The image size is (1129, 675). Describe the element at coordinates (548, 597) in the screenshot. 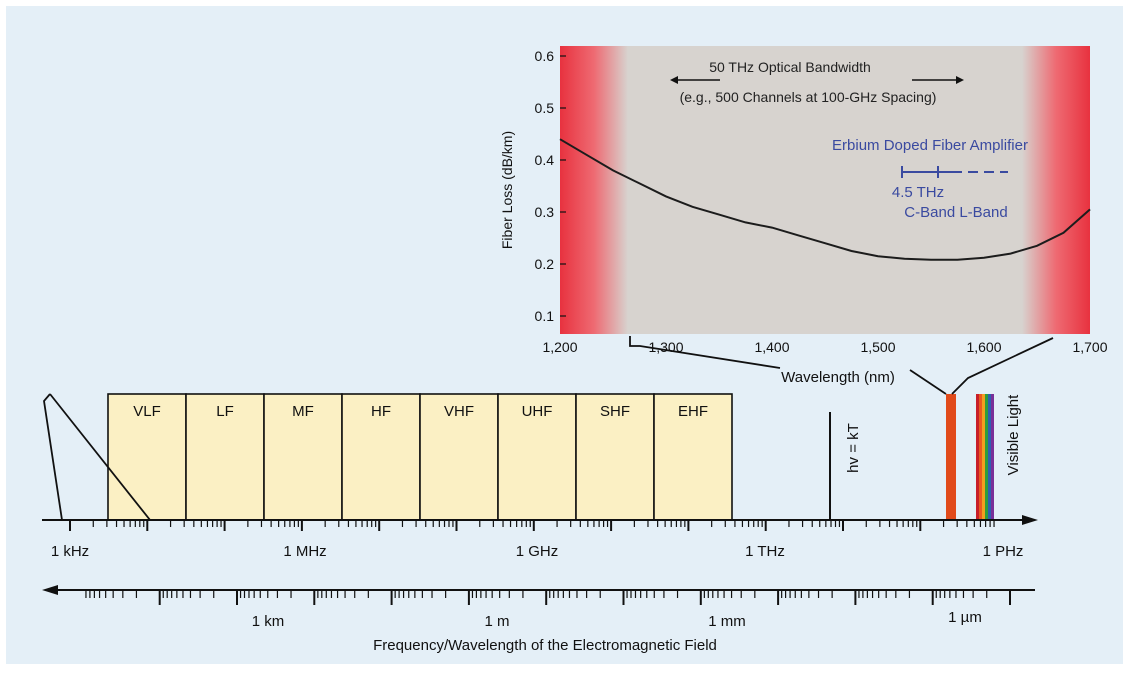

I see `wavelength-axis-ticks` at that location.